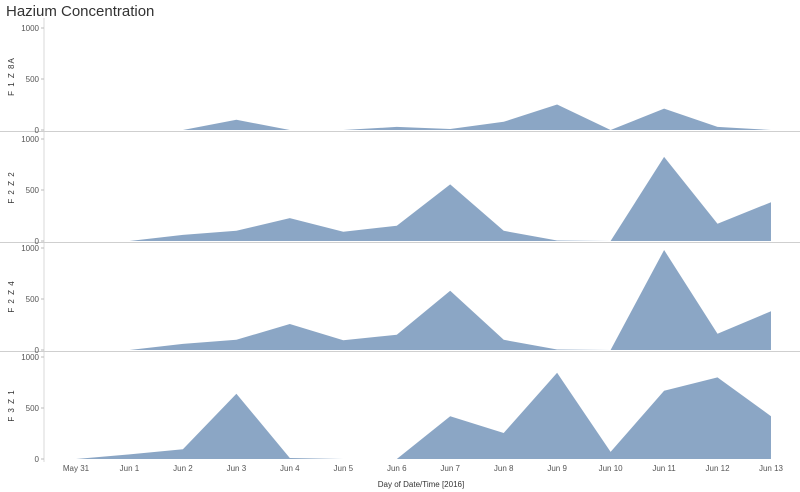 Image resolution: width=800 pixels, height=492 pixels. What do you see at coordinates (504, 468) in the screenshot?
I see `x-tick-label: Jun 8` at bounding box center [504, 468].